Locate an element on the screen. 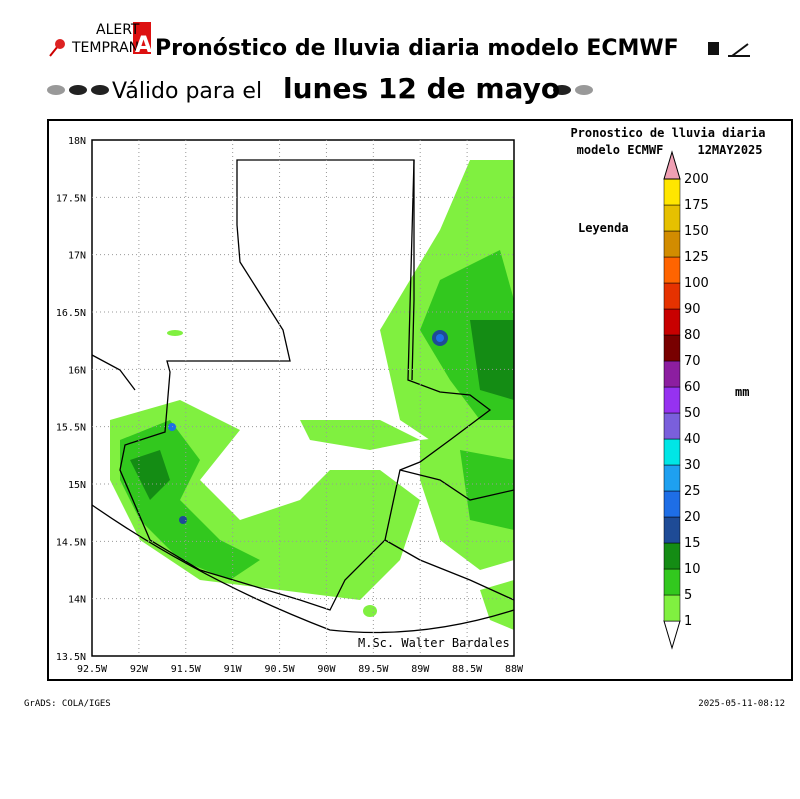  logo-line2: TEMPRAN is located at coordinates (105, 48).